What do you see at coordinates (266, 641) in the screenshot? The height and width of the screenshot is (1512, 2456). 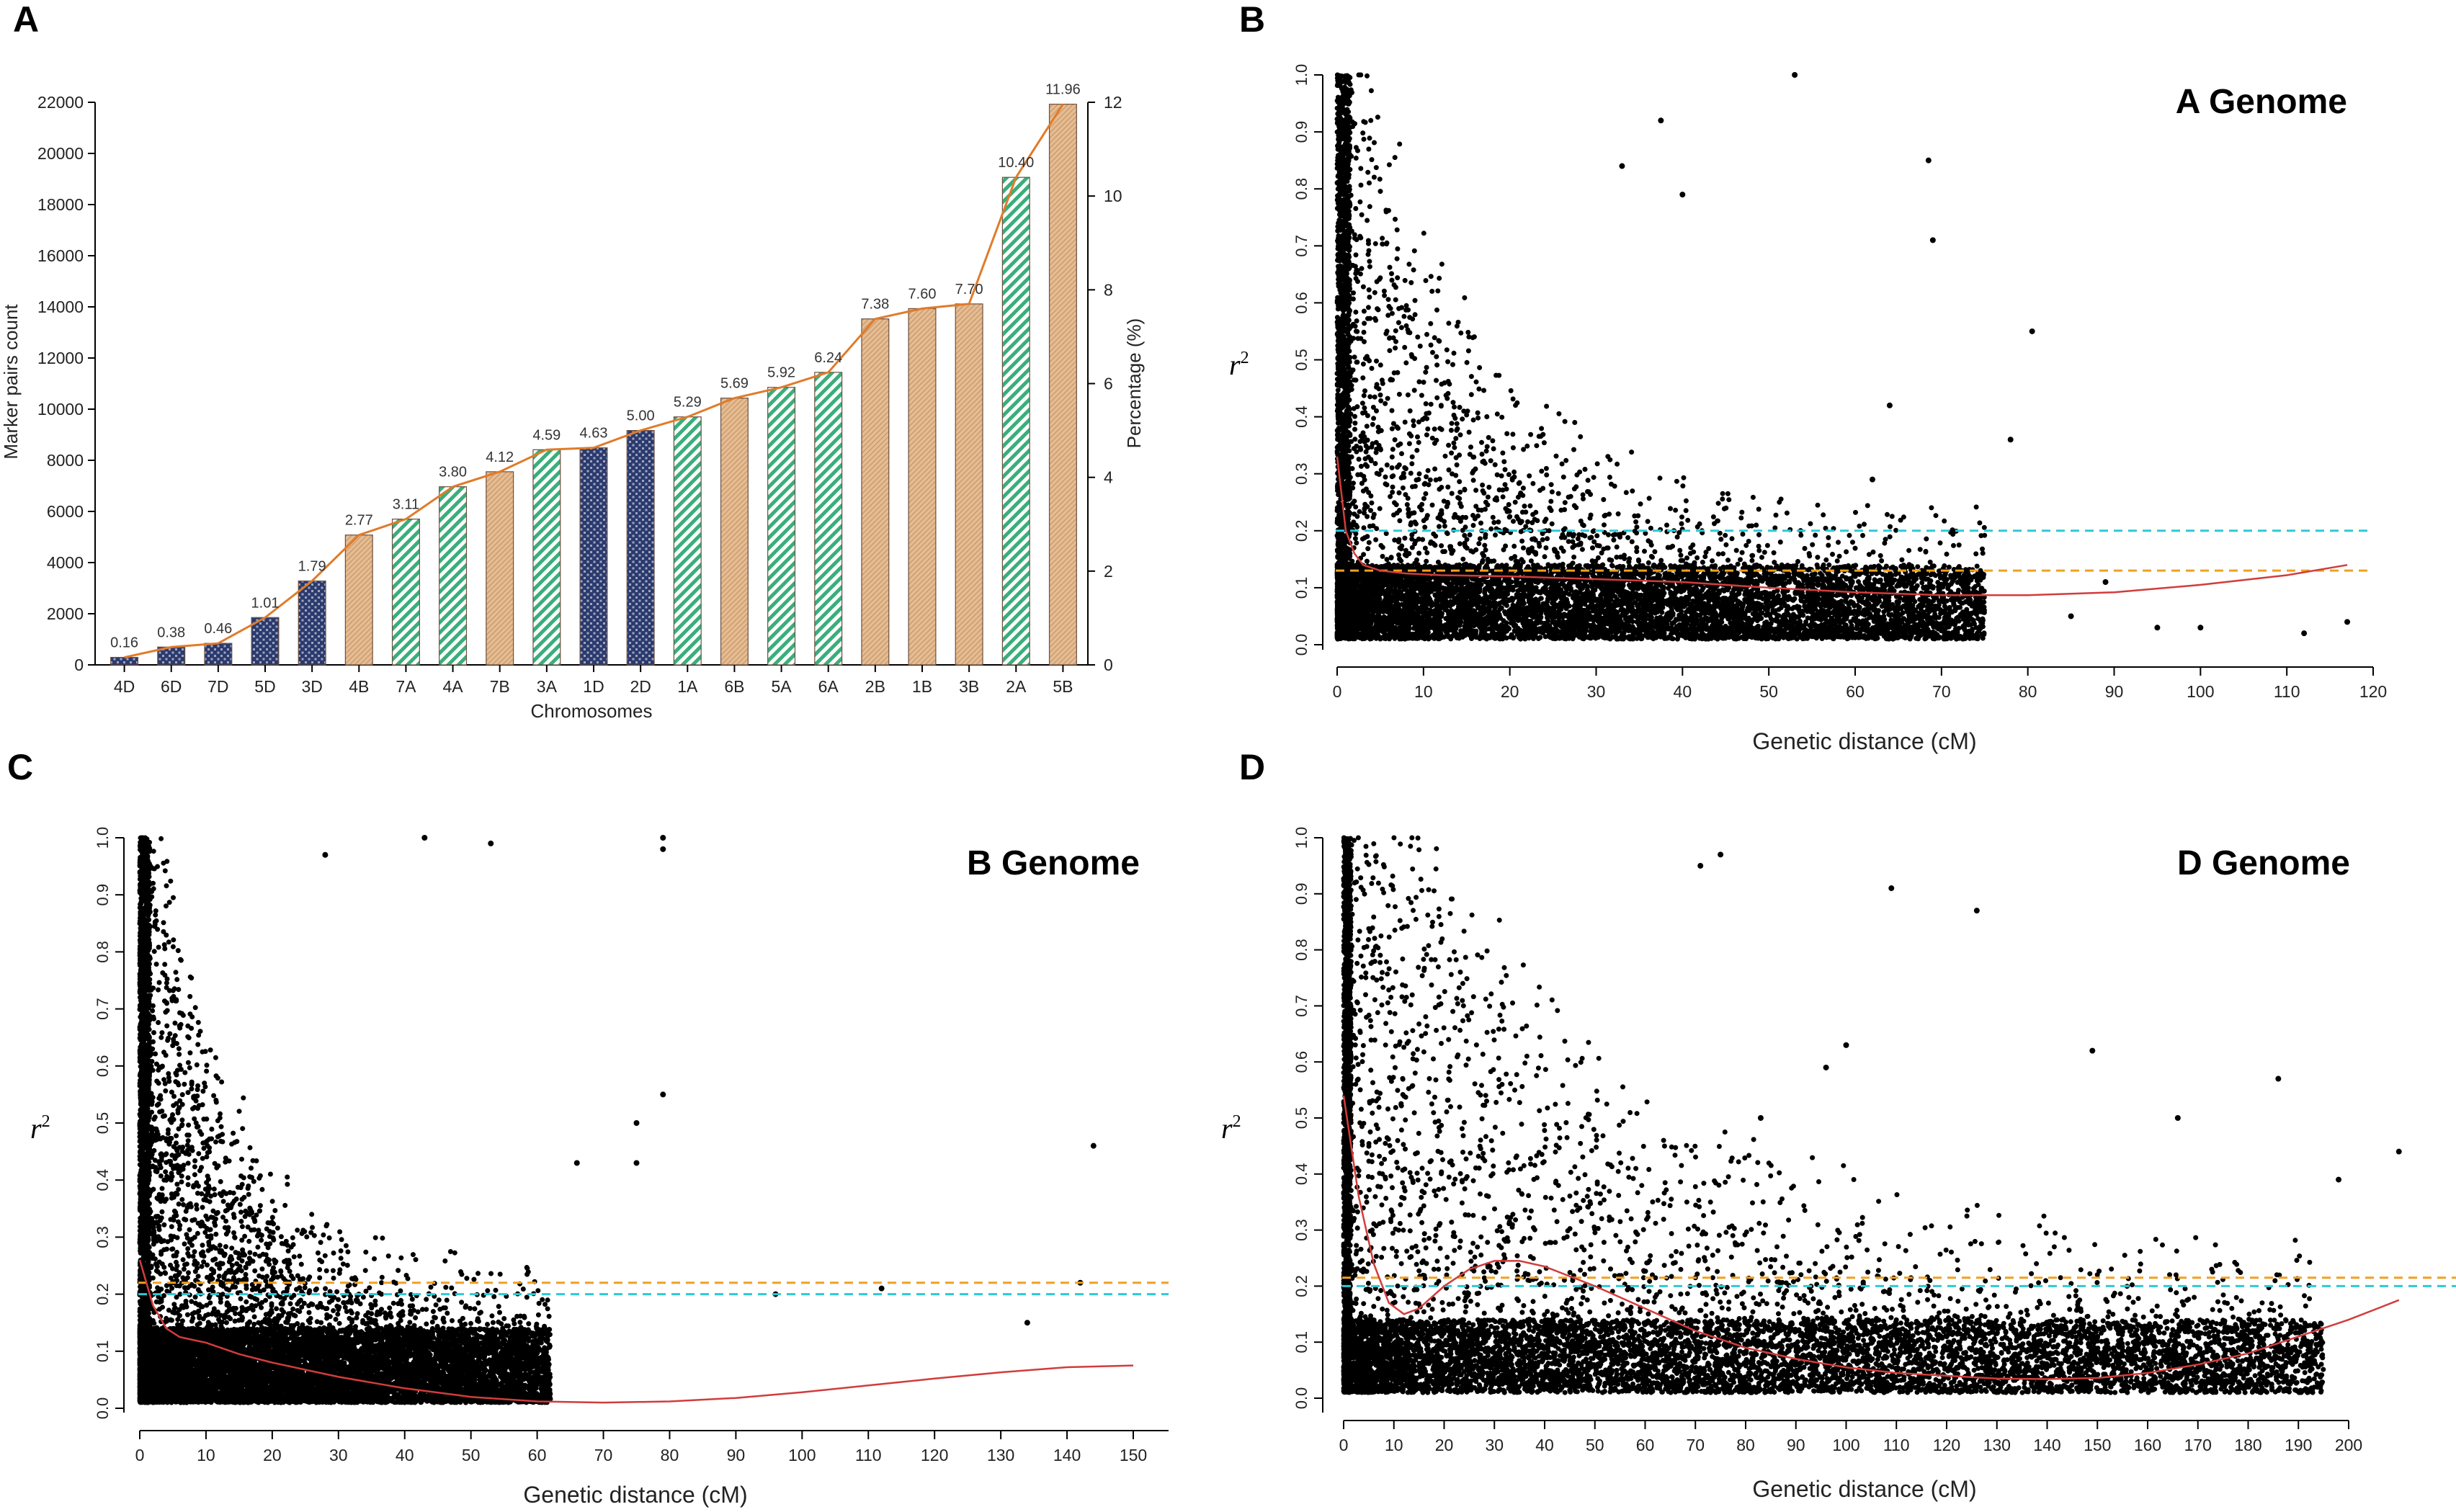 I see `bar-5d` at bounding box center [266, 641].